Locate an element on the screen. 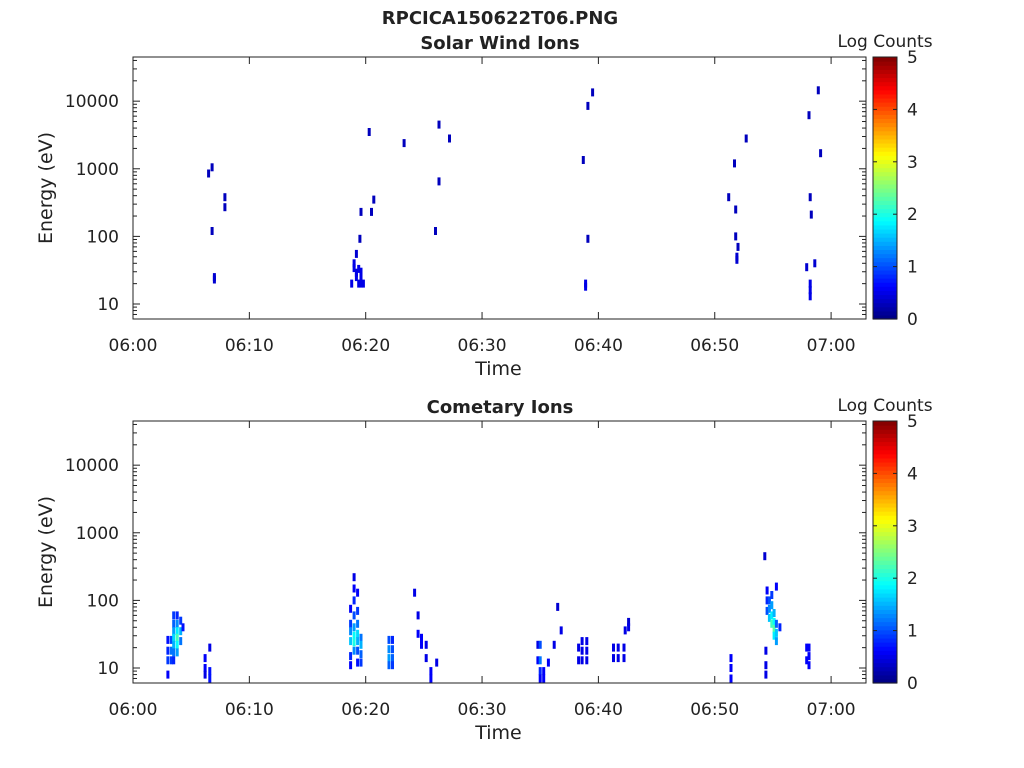 The height and width of the screenshot is (768, 1024). y-tick-label: 10 is located at coordinates (108, 305).